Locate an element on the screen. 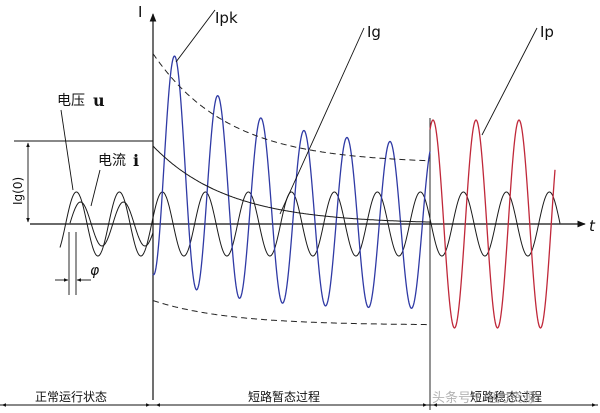 The width and height of the screenshot is (600, 413). phase-steady-label: 短路稳态过程 is located at coordinates (506, 396).